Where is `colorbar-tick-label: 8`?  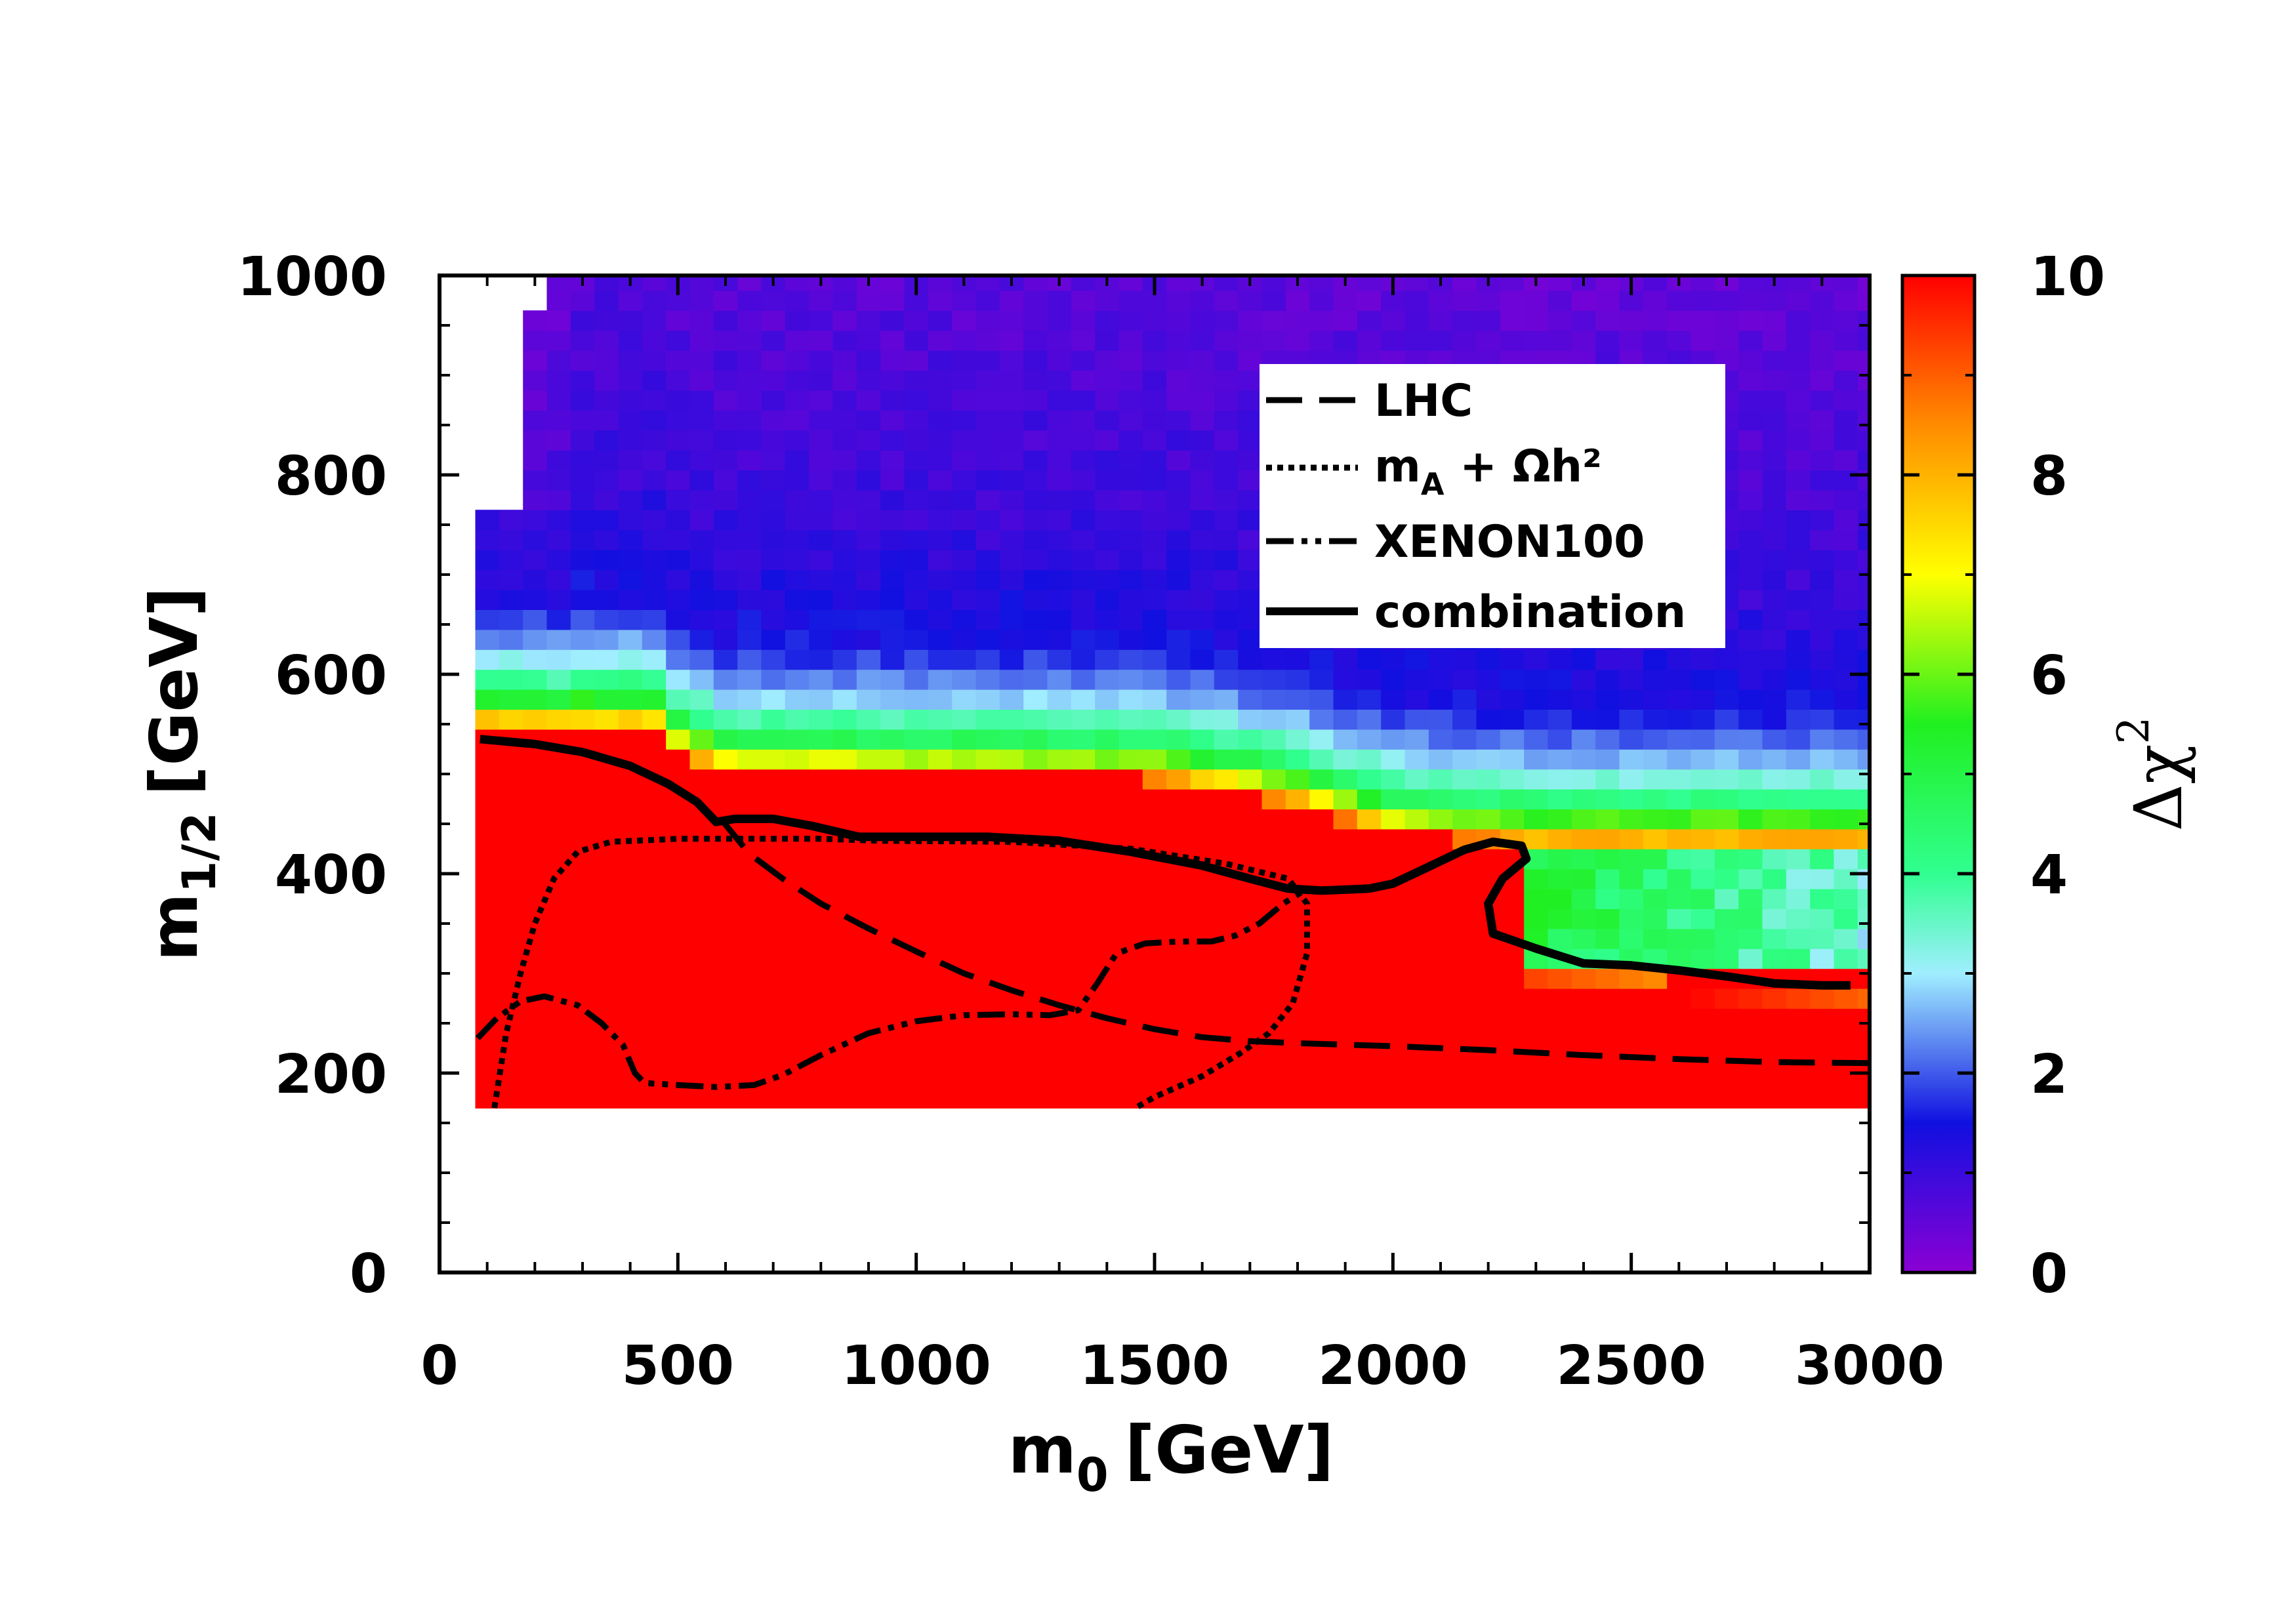
colorbar-tick-label: 8 is located at coordinates (2049, 476).